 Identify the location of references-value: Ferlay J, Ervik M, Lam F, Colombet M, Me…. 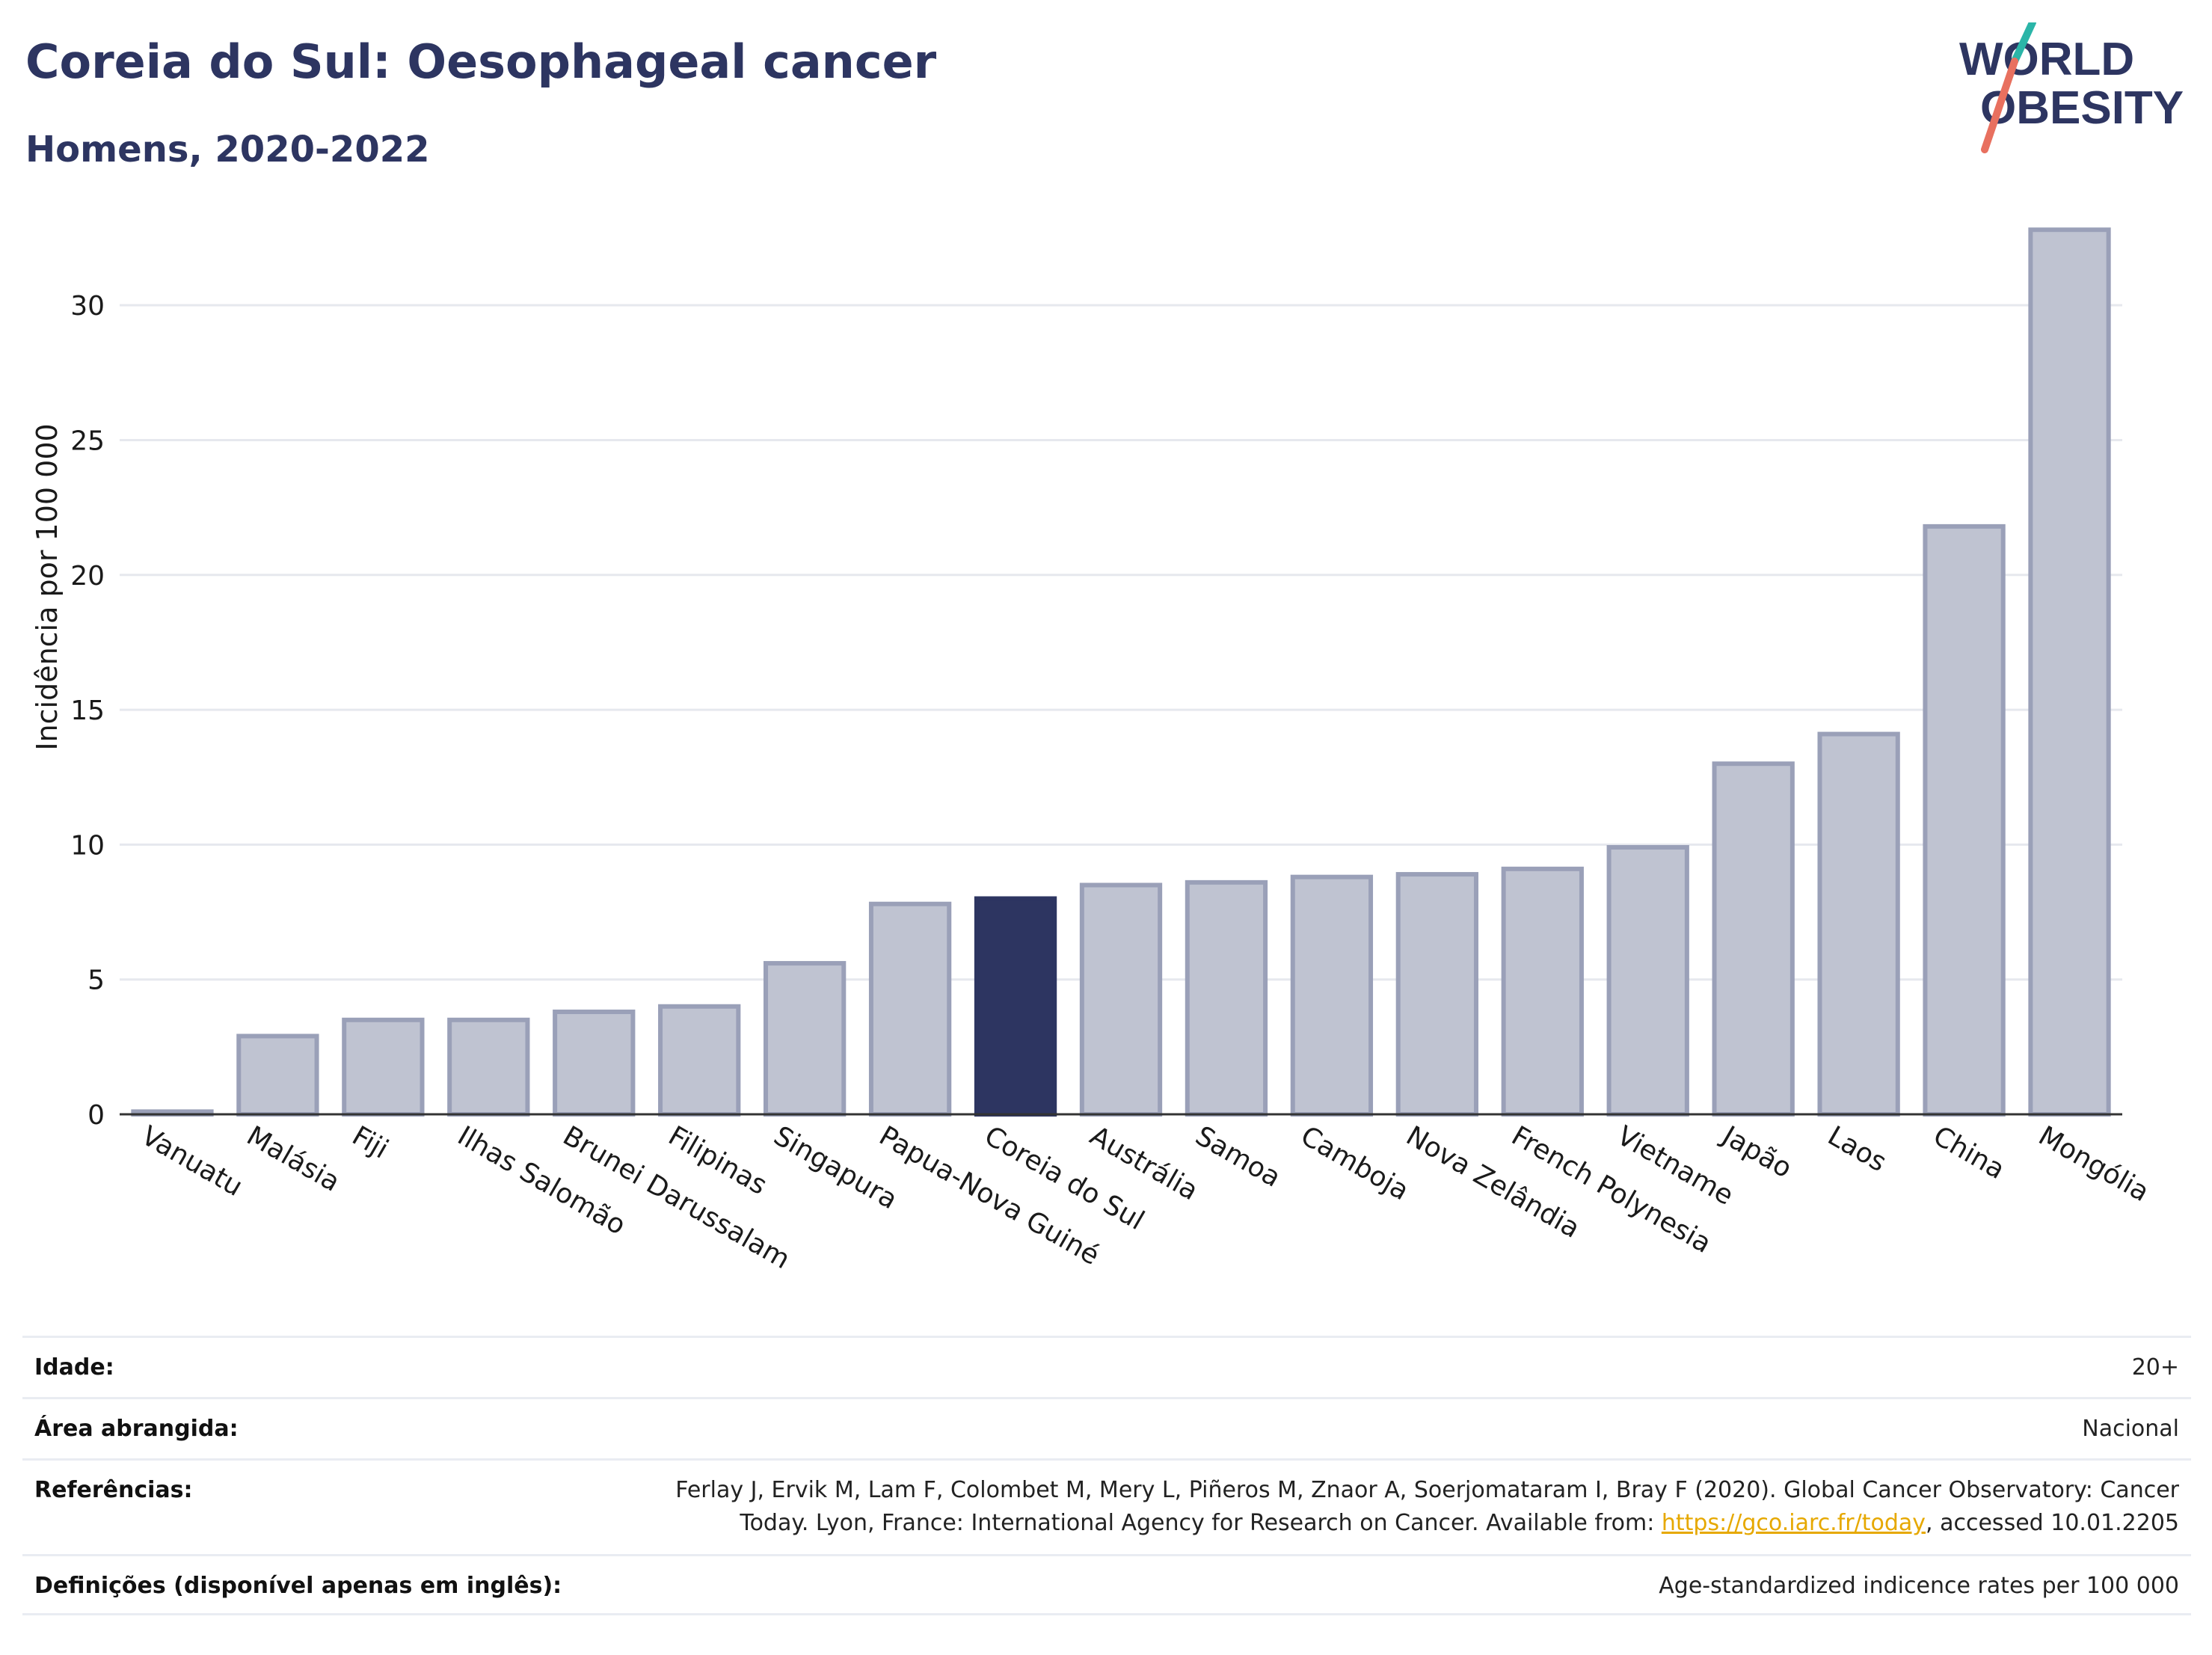
(1427, 1507).